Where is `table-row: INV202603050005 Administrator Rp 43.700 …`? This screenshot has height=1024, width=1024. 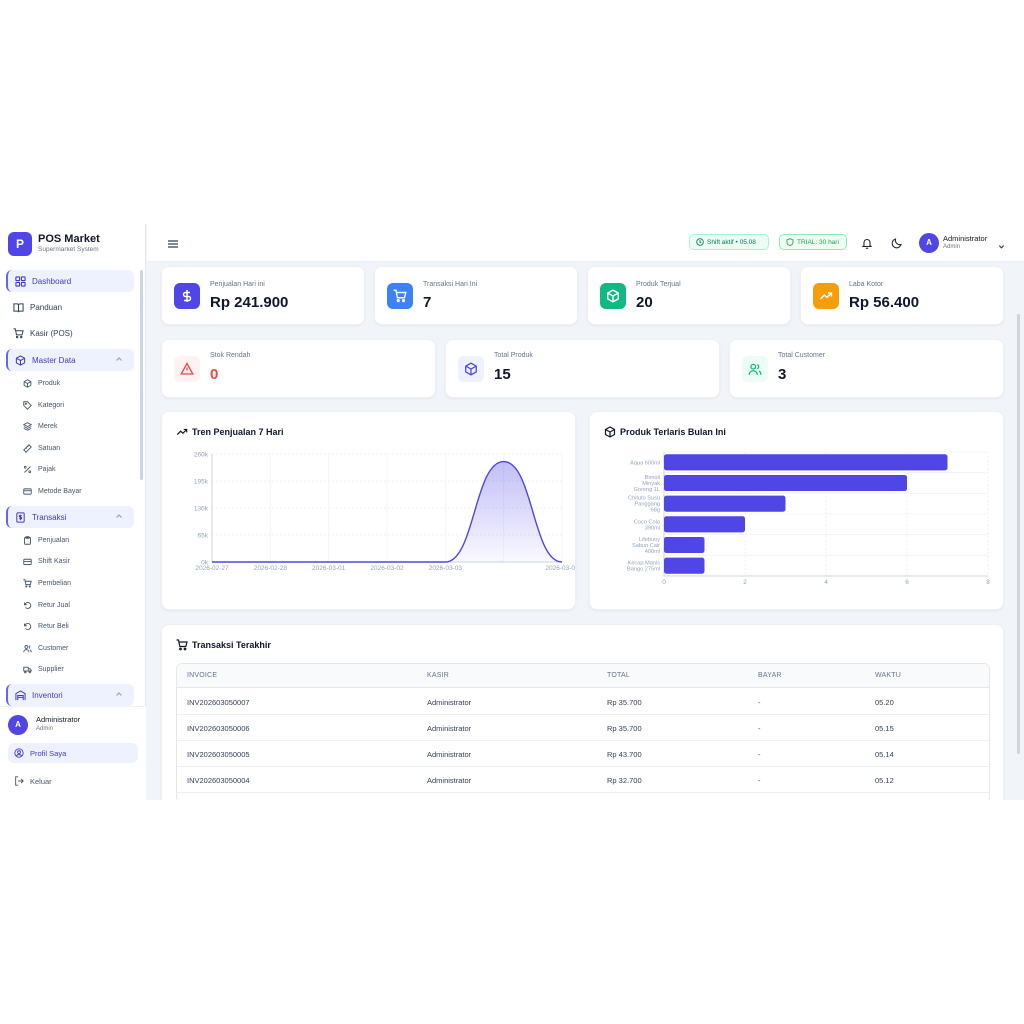
table-row: INV202603050005 Administrator Rp 43.700 … is located at coordinates (583, 754).